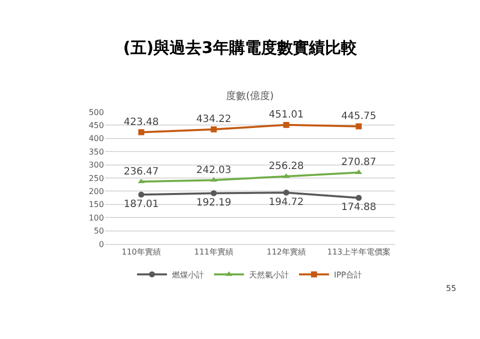 Image resolution: width=480 pixels, height=339 pixels. Describe the element at coordinates (214, 170) in the screenshot. I see `data-label: 242.03` at that location.